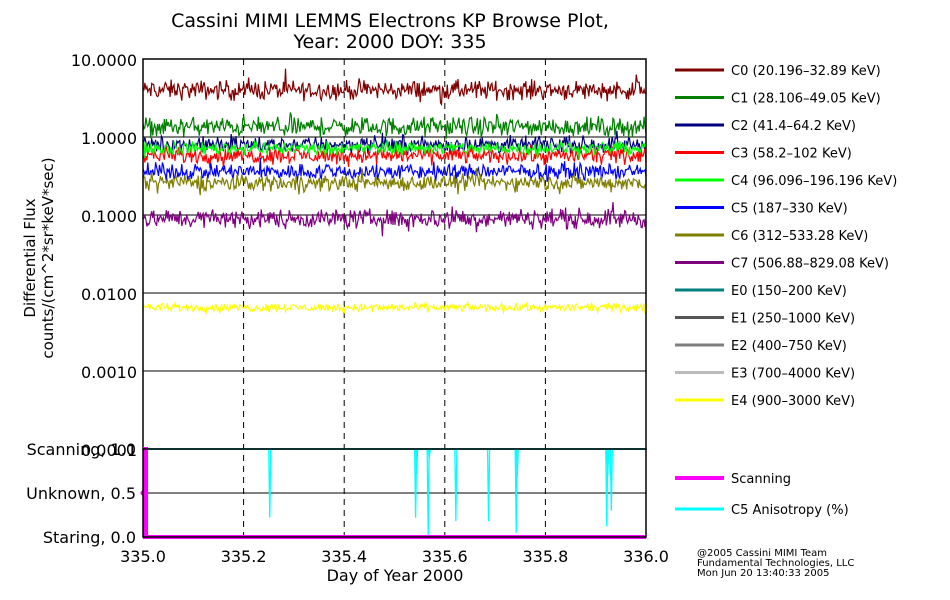  Describe the element at coordinates (48, 257) in the screenshot. I see `y-axis-label-line2: counts/(cm^2*sr*keV*sec)` at that location.